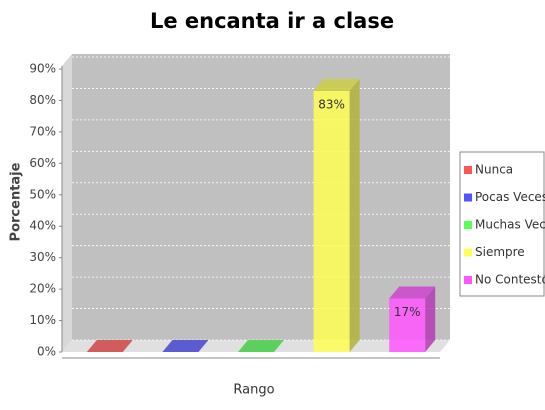 This screenshot has height=410, width=545. What do you see at coordinates (16, 201) in the screenshot?
I see `y-axis-label: Porcentaje` at bounding box center [16, 201].